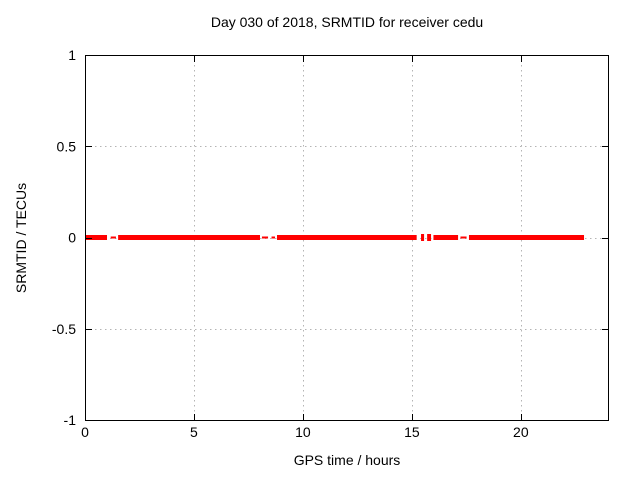 This screenshot has height=480, width=640. Describe the element at coordinates (521, 432) in the screenshot. I see `x-tick-label: 20` at that location.